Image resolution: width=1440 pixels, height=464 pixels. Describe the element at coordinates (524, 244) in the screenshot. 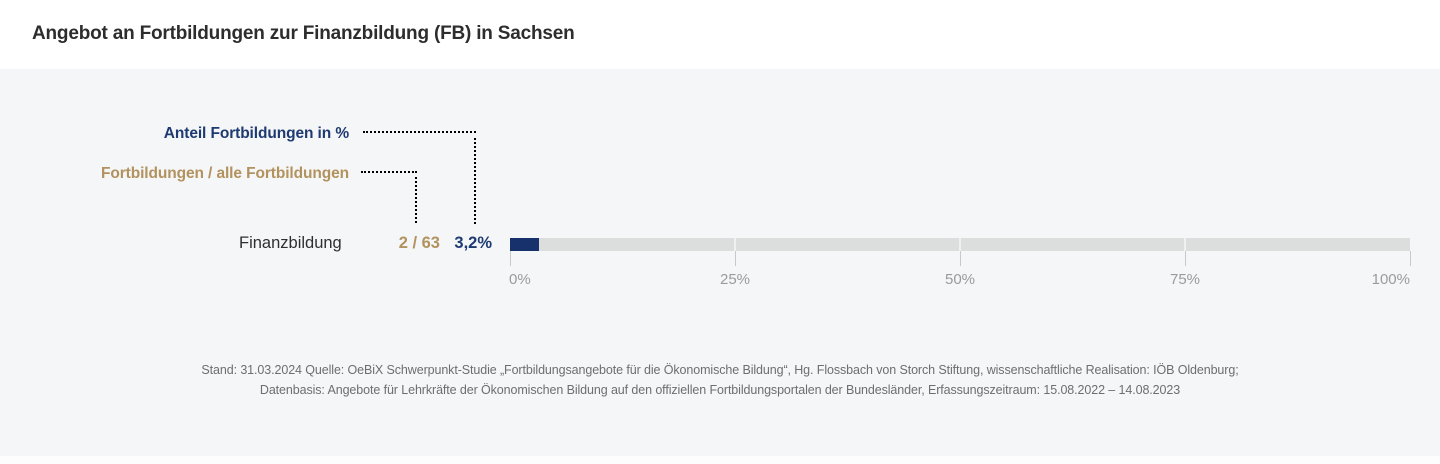

I see `bar-fill` at that location.